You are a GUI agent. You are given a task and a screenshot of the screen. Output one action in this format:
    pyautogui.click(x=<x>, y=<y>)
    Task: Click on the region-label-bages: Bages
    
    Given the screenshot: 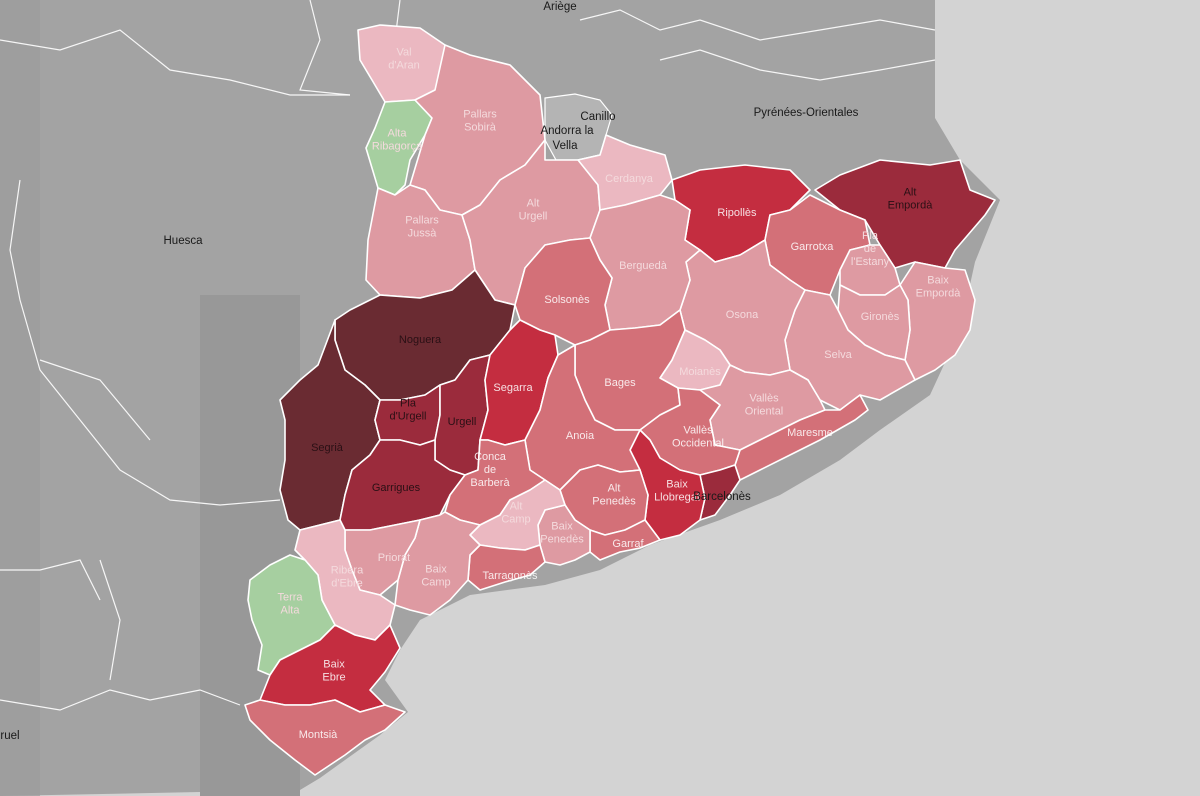 What is the action you would take?
    pyautogui.click(x=620, y=383)
    